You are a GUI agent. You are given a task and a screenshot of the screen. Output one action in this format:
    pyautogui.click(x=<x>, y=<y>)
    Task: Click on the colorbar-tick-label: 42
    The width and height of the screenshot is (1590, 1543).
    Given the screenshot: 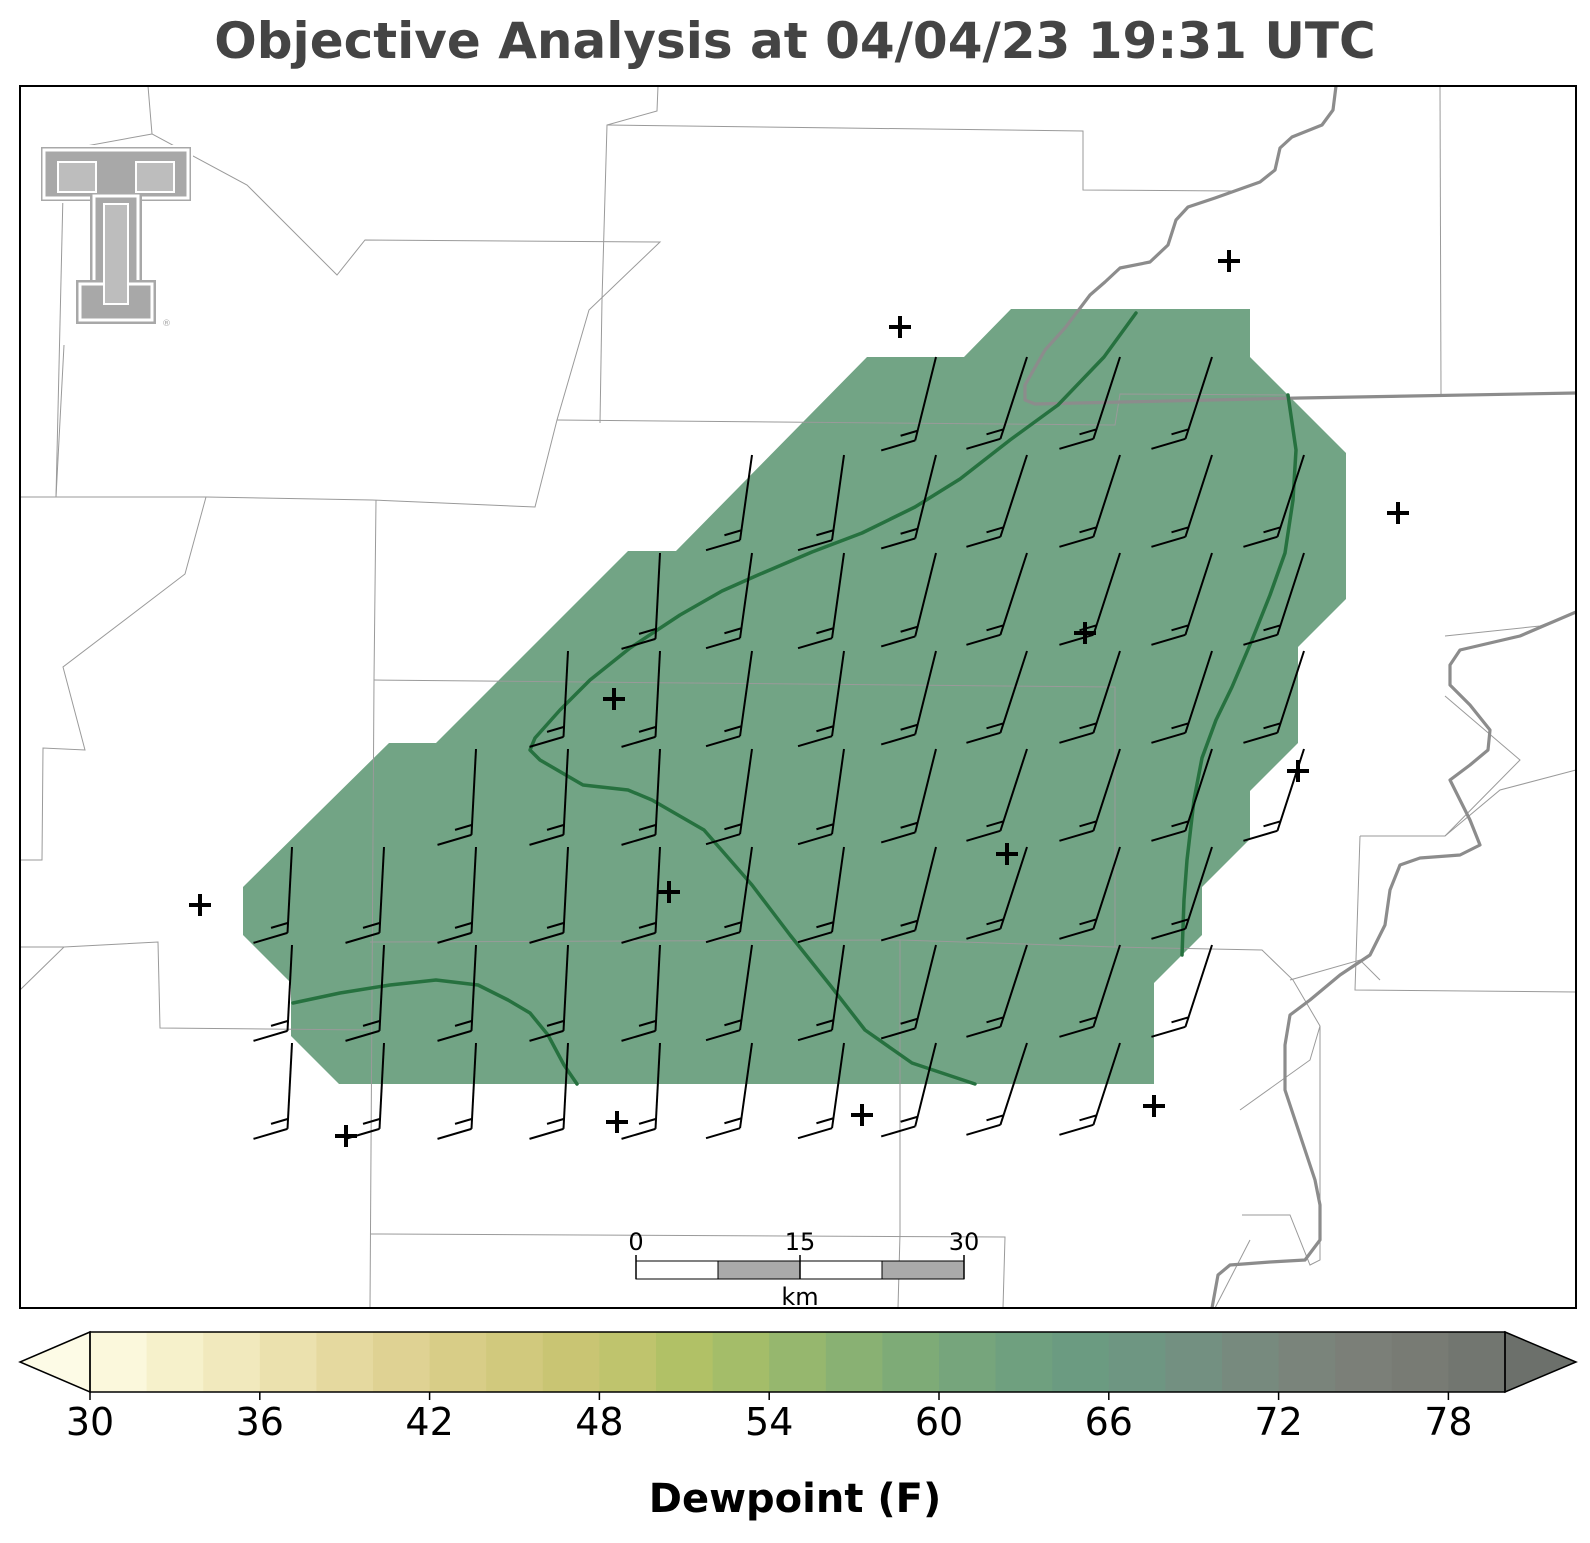 What is the action you would take?
    pyautogui.click(x=429, y=1422)
    